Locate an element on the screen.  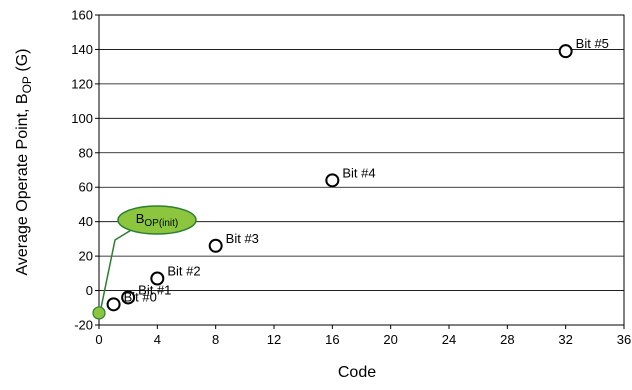
x-tick-label: 12 is located at coordinates (274, 339).